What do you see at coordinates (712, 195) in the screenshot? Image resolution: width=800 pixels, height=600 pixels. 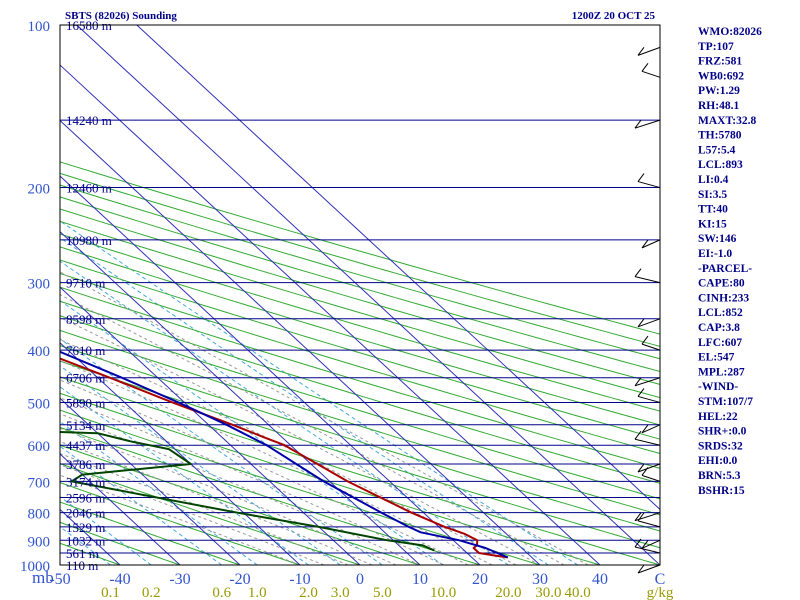 I see `index-entry: SI:3.5` at bounding box center [712, 195].